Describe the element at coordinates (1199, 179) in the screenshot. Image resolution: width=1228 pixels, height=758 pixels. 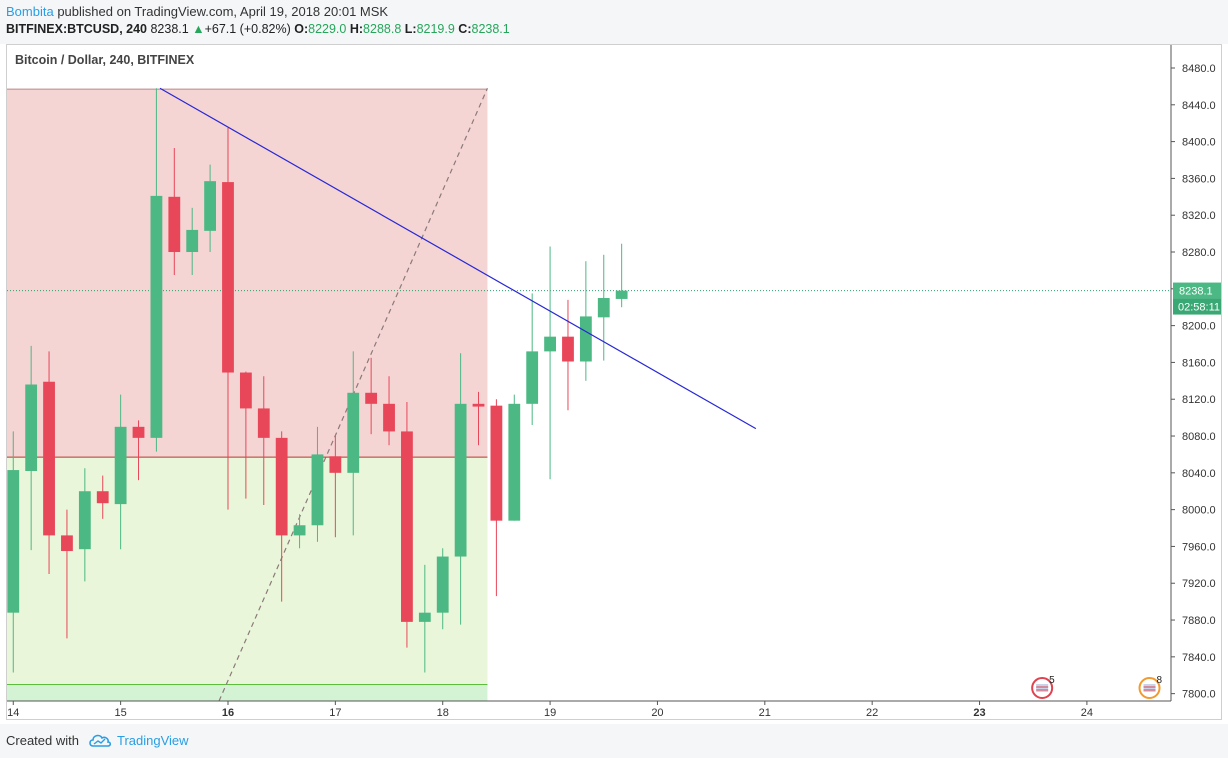
I see `y-tick-label: 8360.0` at that location.